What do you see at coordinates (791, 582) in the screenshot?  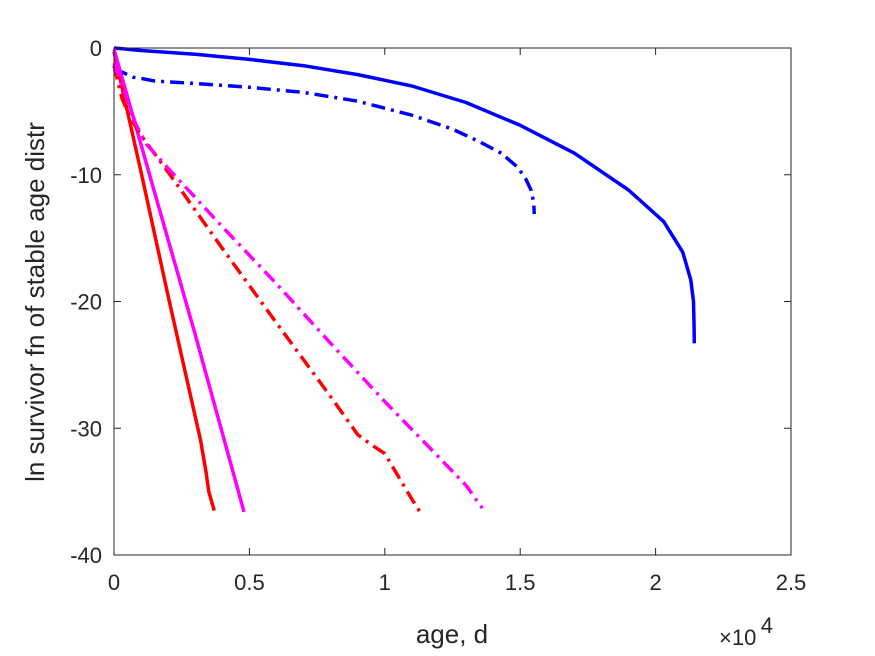 I see `x-tick-label: 2.5` at bounding box center [791, 582].